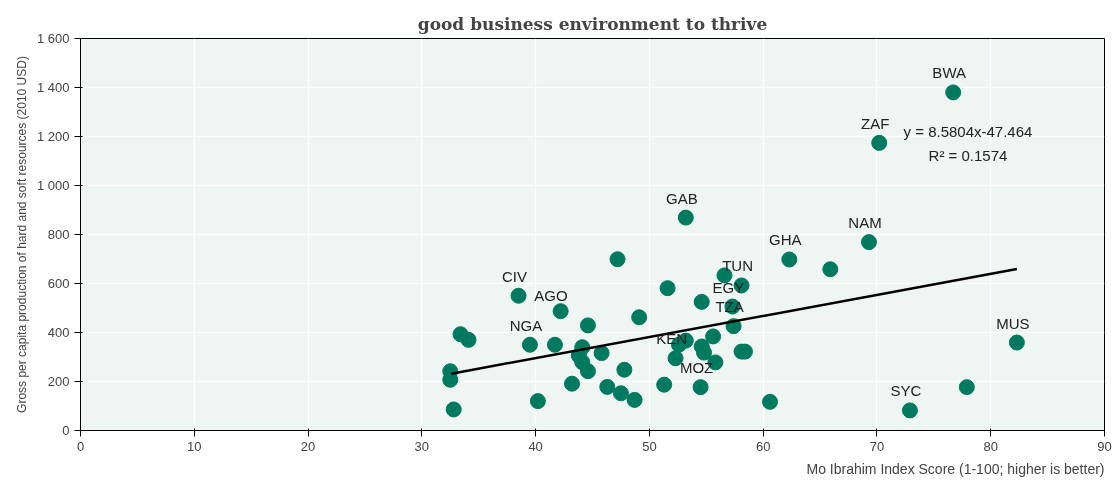 The height and width of the screenshot is (495, 1116). What do you see at coordinates (763, 446) in the screenshot?
I see `x-tick-label: 60` at bounding box center [763, 446].